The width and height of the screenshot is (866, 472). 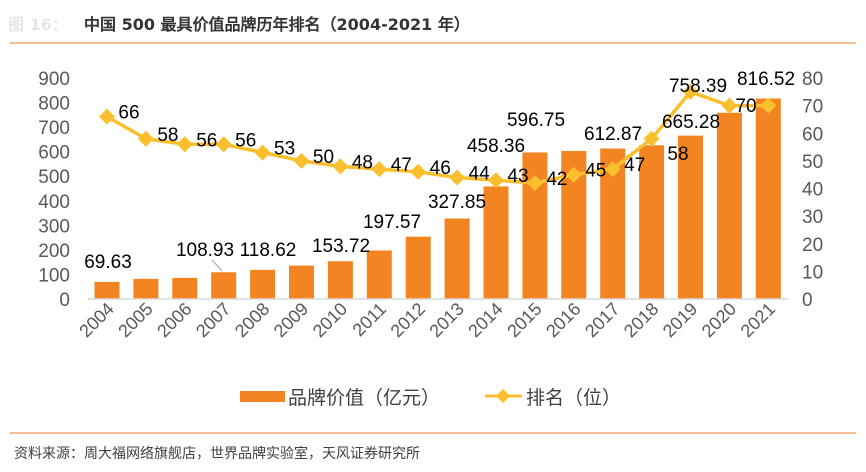 What do you see at coordinates (496, 146) in the screenshot?
I see `bar-value-label: 458.36` at bounding box center [496, 146].